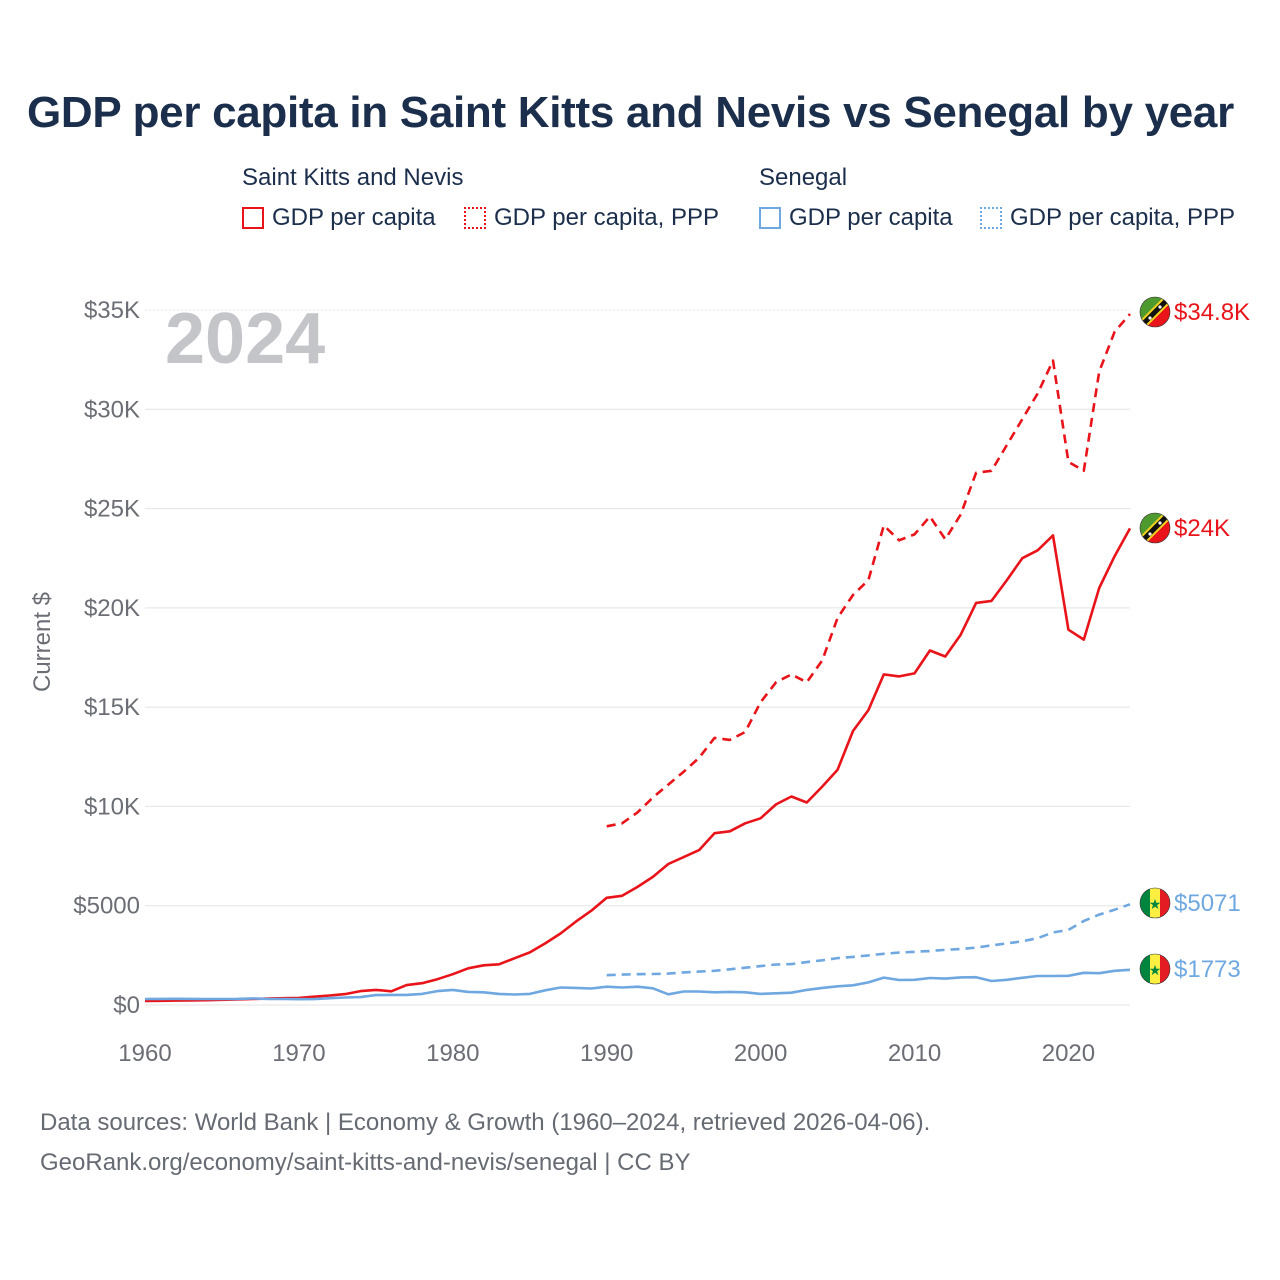 This screenshot has height=1280, width=1280. What do you see at coordinates (112, 310) in the screenshot?
I see `y-tick-label: $35K` at bounding box center [112, 310].